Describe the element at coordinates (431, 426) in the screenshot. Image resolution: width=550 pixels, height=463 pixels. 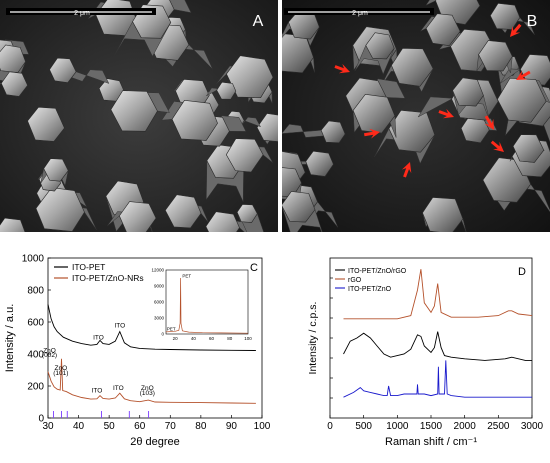
I see `x-tick-label: 1500` at that location.